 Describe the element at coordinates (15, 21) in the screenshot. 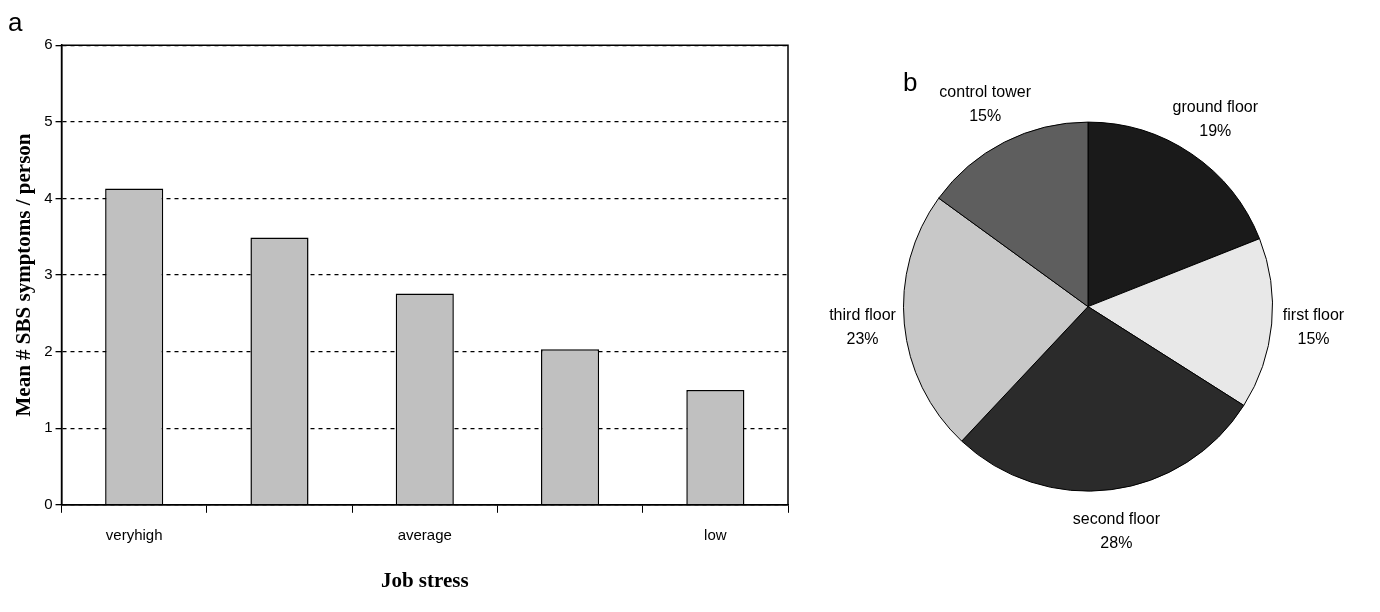

I see `chart-title: a` at that location.